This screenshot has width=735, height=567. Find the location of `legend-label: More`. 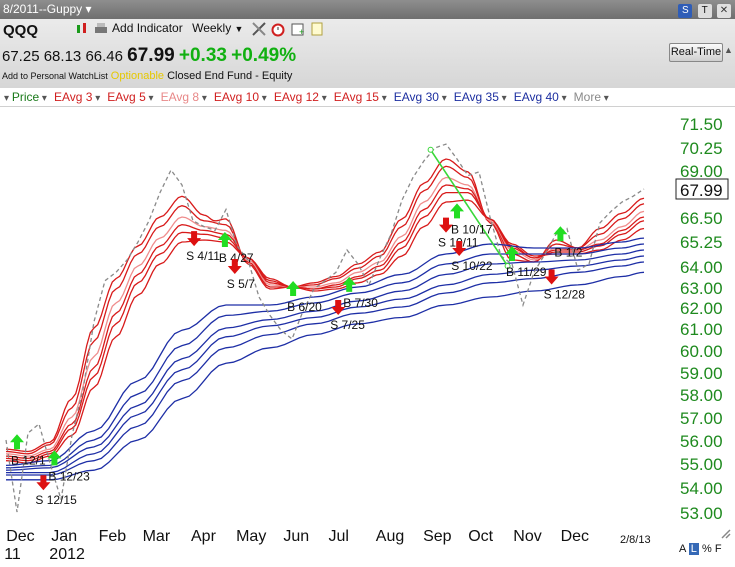

legend-label: More is located at coordinates (587, 97).